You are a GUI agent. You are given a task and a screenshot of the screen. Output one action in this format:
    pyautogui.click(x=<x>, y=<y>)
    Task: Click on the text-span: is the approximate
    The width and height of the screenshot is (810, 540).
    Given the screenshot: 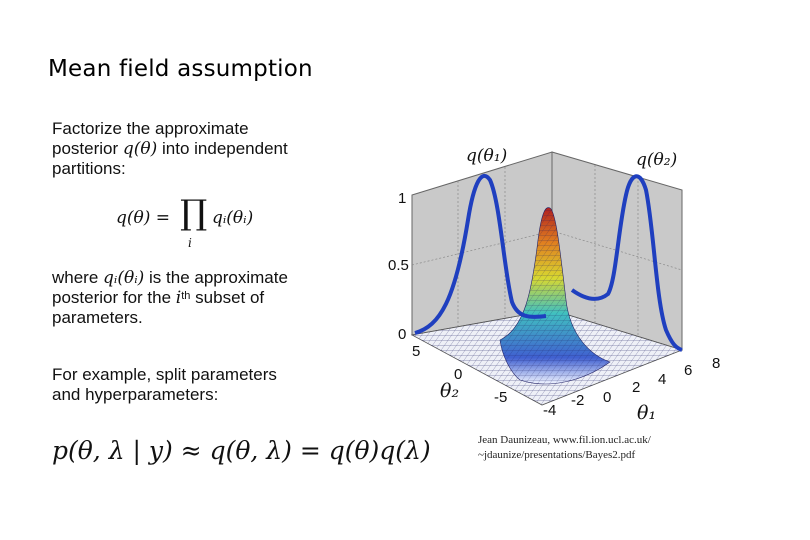 What is the action you would take?
    pyautogui.click(x=218, y=277)
    